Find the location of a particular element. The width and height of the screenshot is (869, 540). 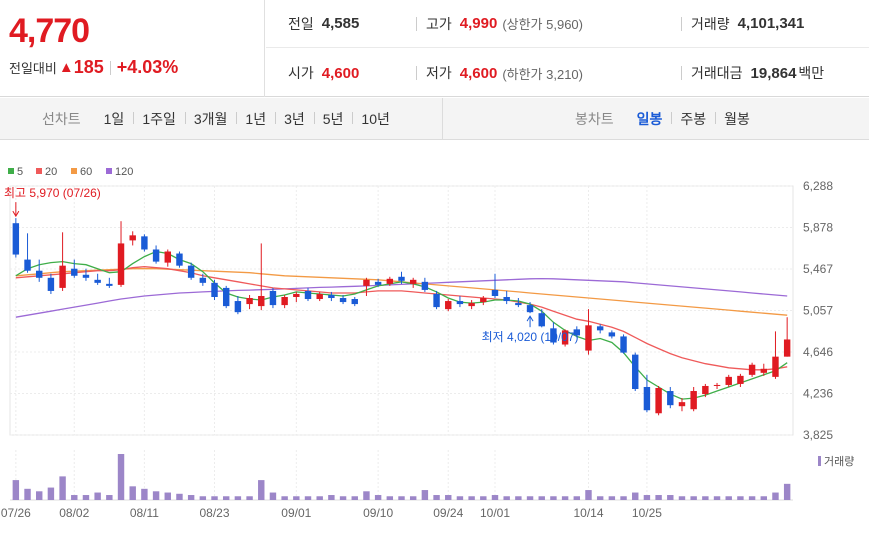

legend-label: 20 is located at coordinates (51, 172).